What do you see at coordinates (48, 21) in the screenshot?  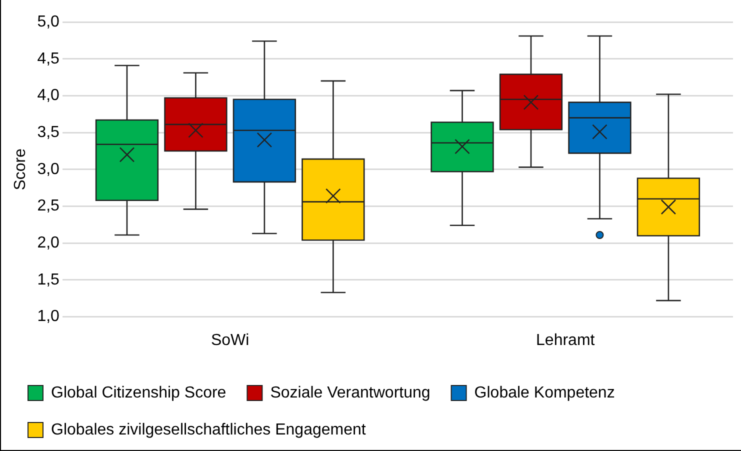 I see `y-tick-label: 5,0` at bounding box center [48, 21].